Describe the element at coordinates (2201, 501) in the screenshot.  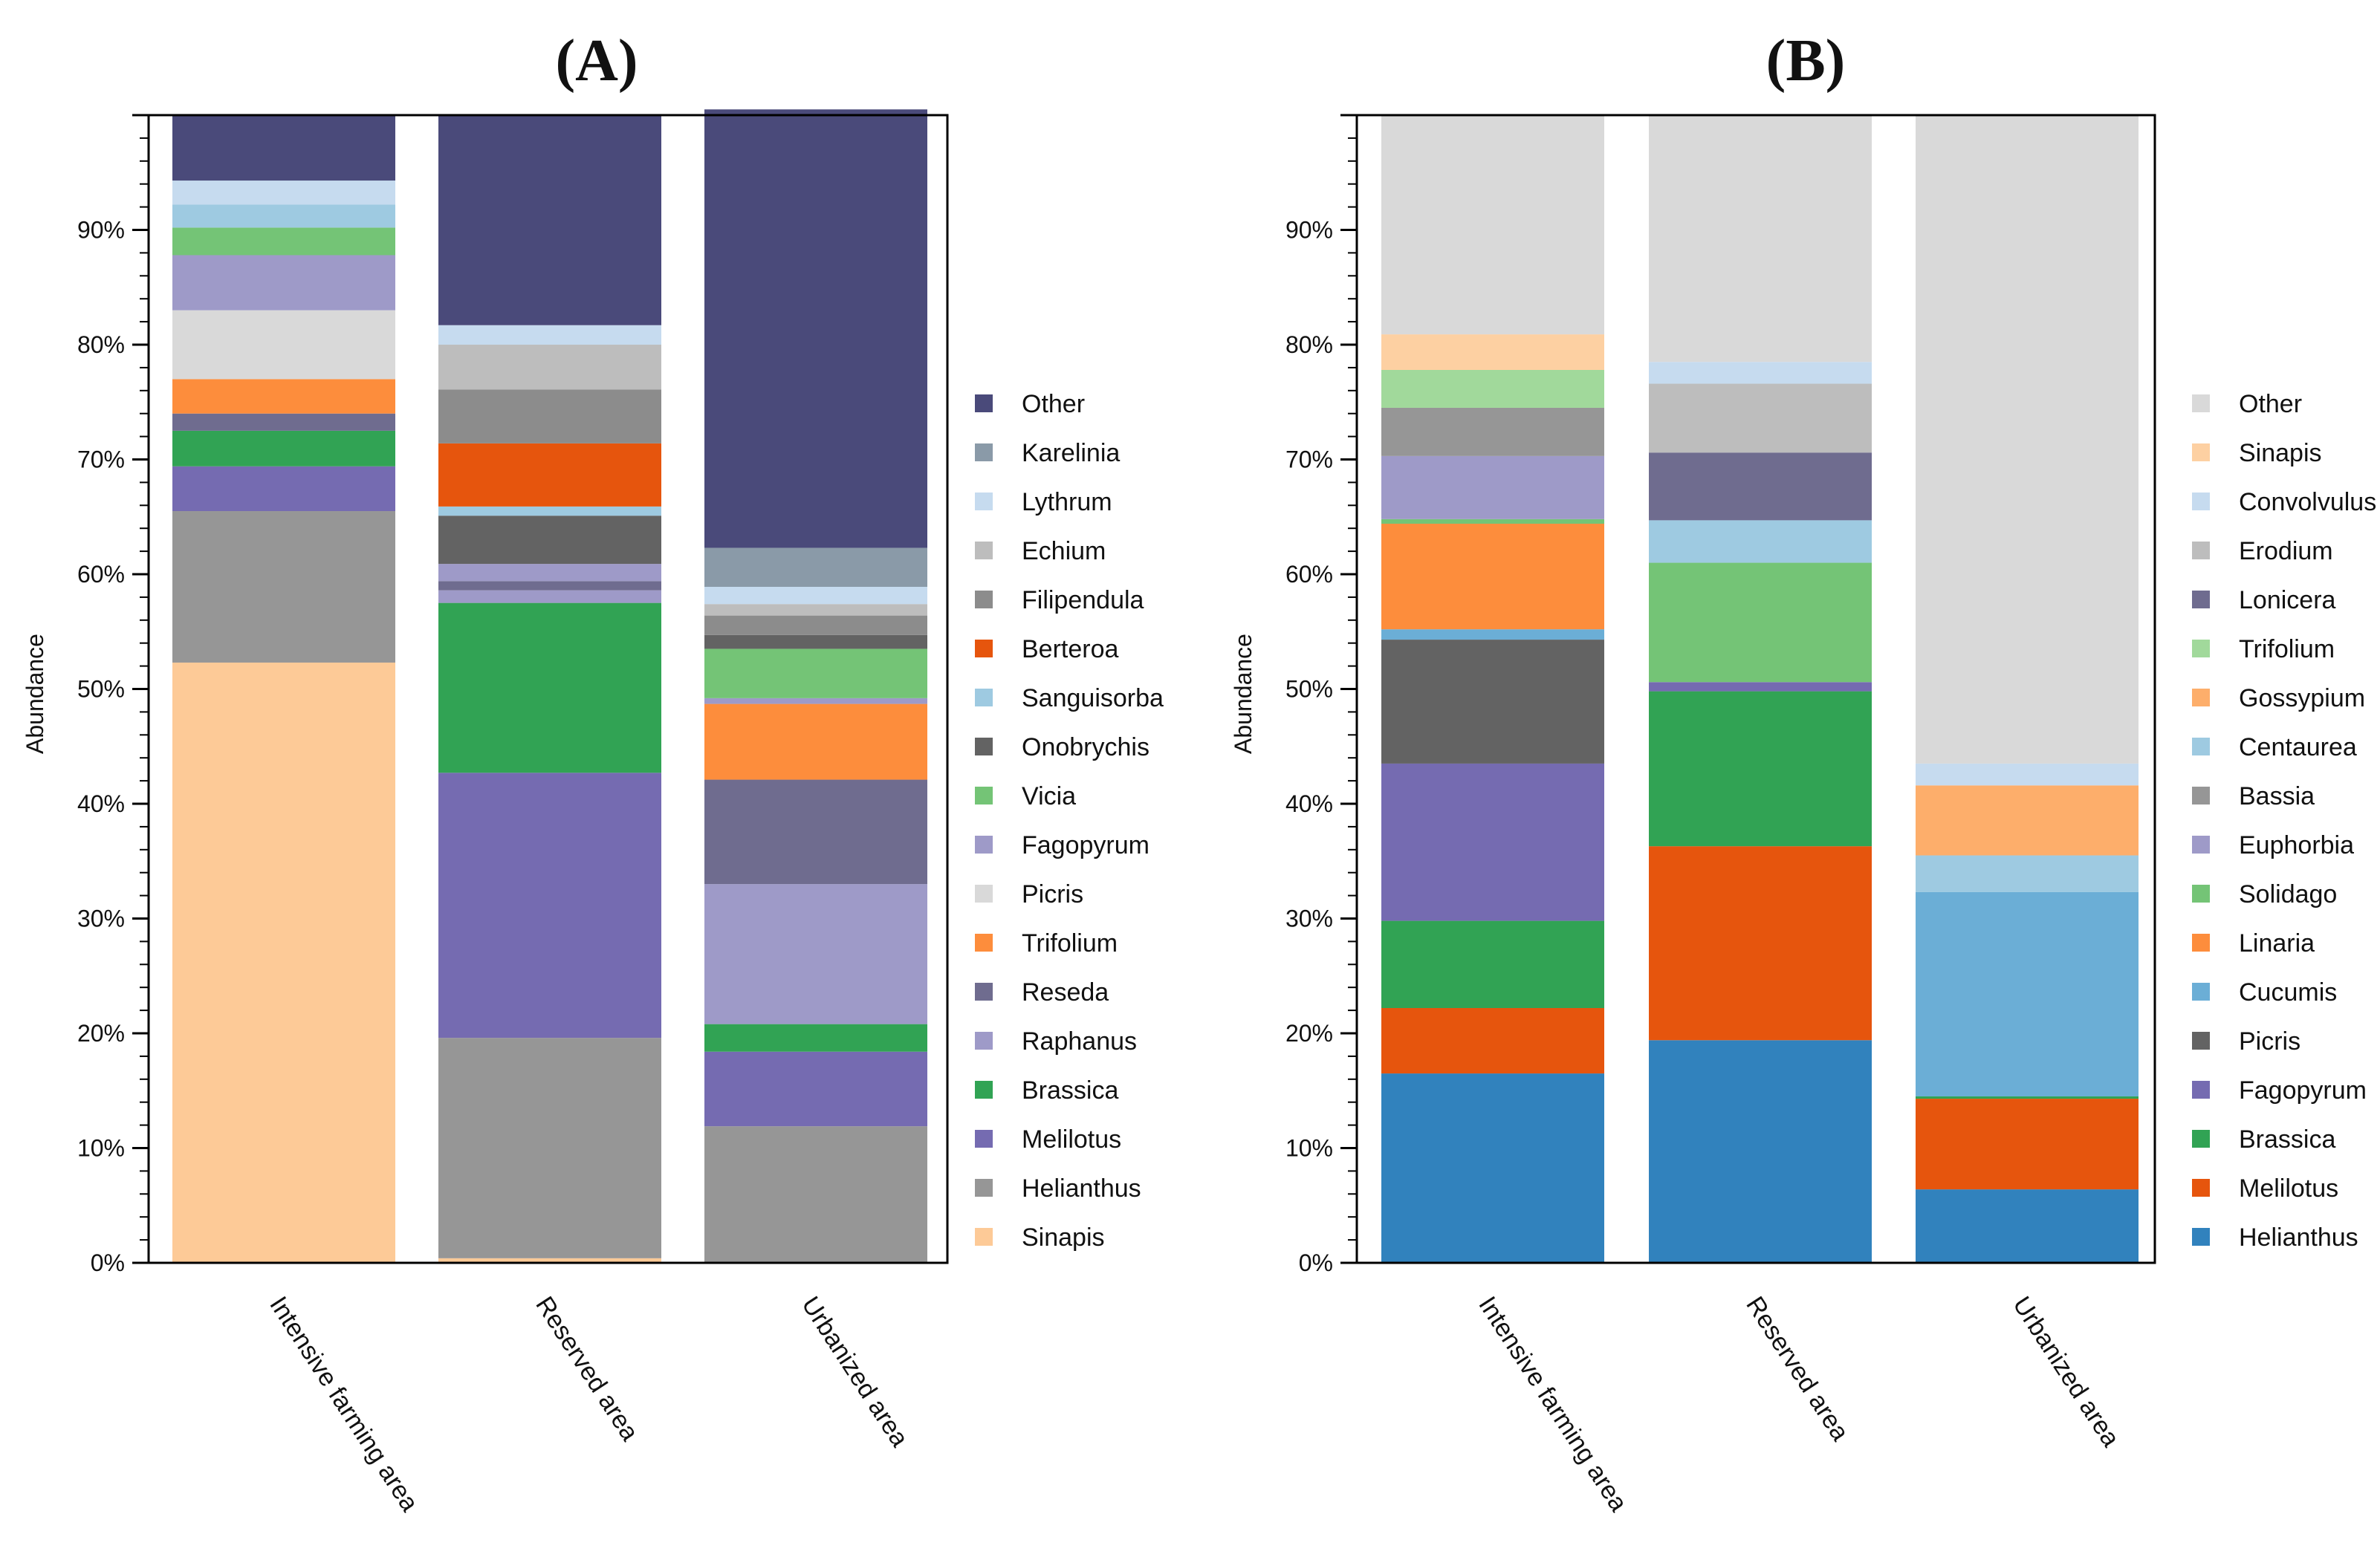
I see `legend-swatch-convolvulus` at that location.